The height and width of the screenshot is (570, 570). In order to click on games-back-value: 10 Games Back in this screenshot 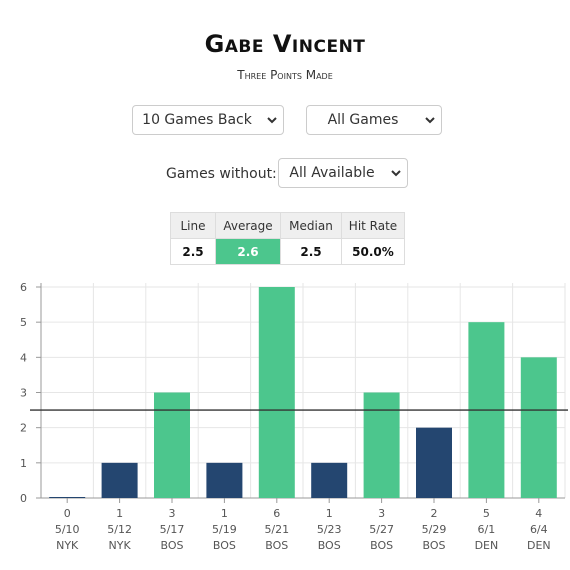, I will do `click(197, 120)`.